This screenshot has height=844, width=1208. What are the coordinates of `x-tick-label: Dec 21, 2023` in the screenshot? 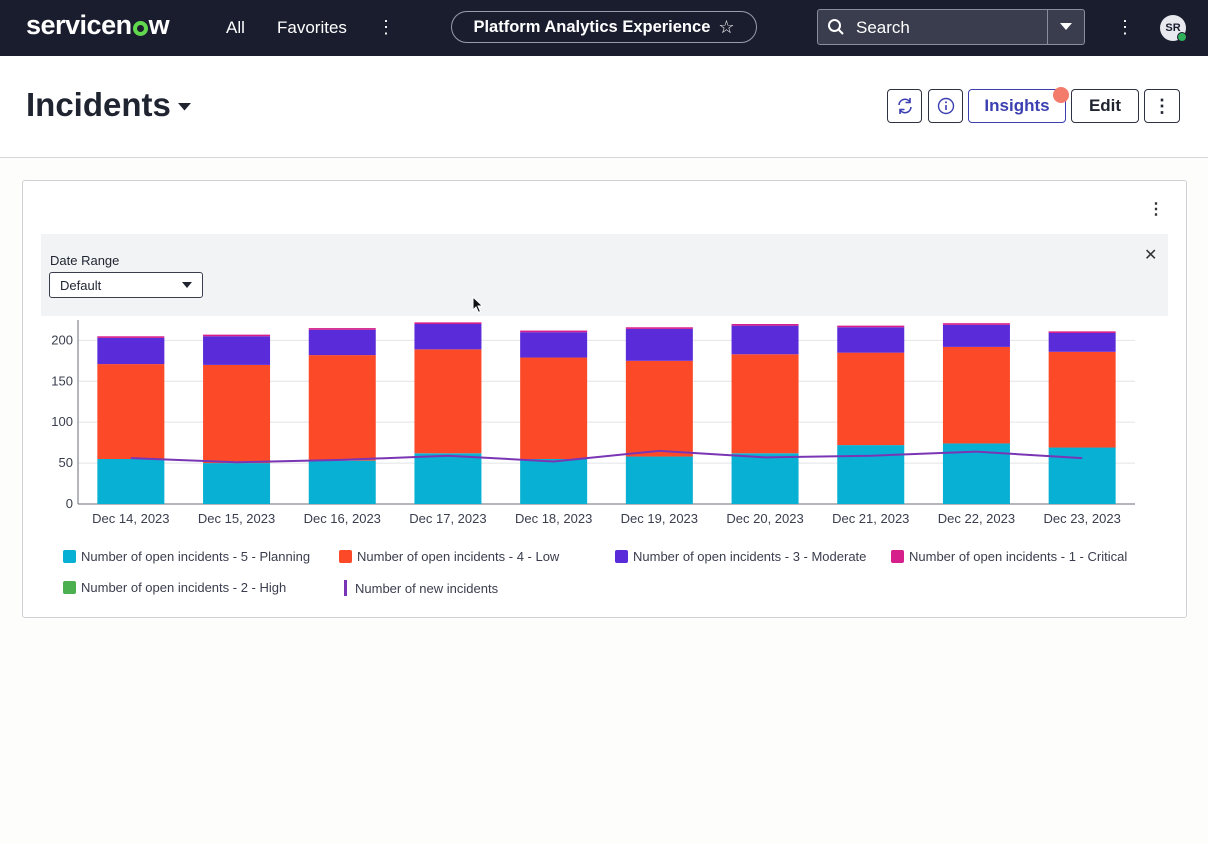 It's located at (870, 518).